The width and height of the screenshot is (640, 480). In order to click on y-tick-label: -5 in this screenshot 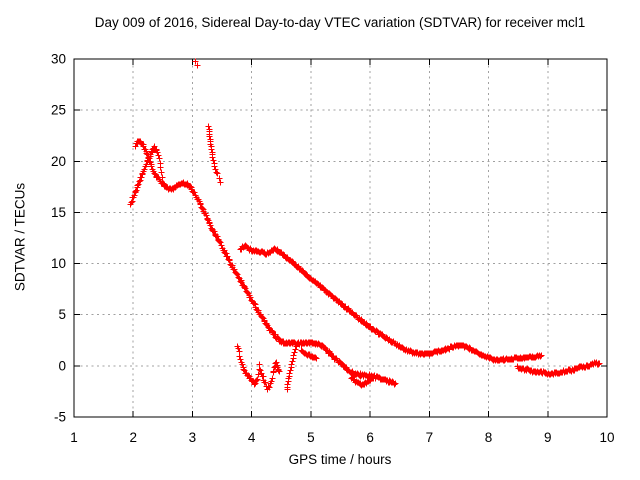, I will do `click(60, 417)`.